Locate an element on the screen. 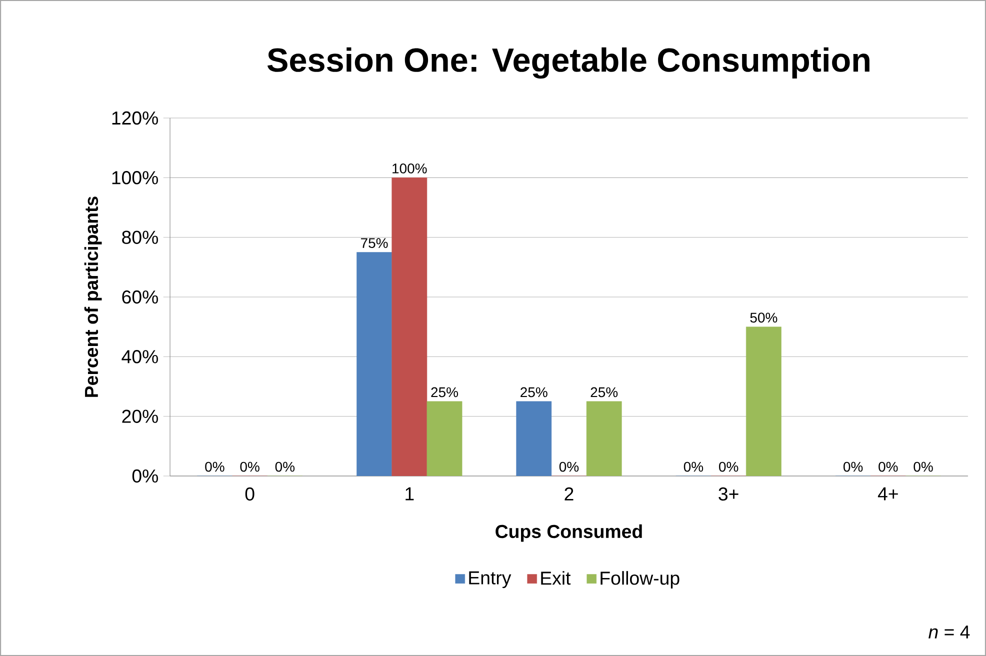  x-tick-label: 0 is located at coordinates (249, 494).